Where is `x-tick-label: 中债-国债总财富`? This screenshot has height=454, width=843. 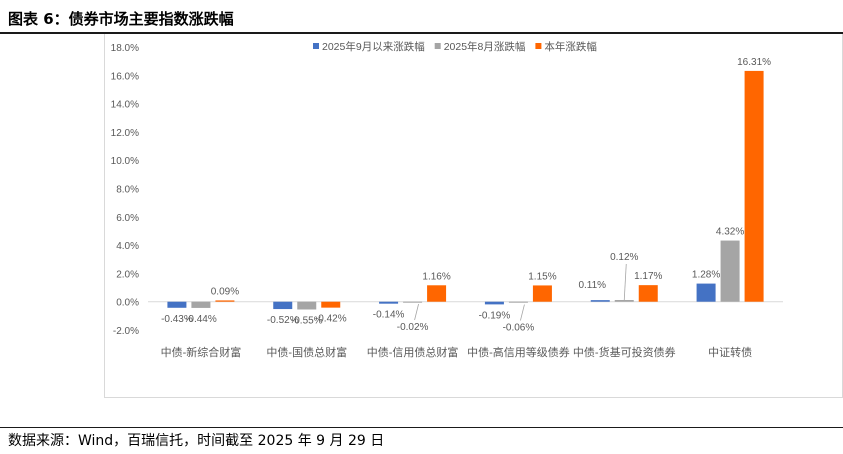 x-tick-label: 中债-国债总财富 is located at coordinates (306, 352).